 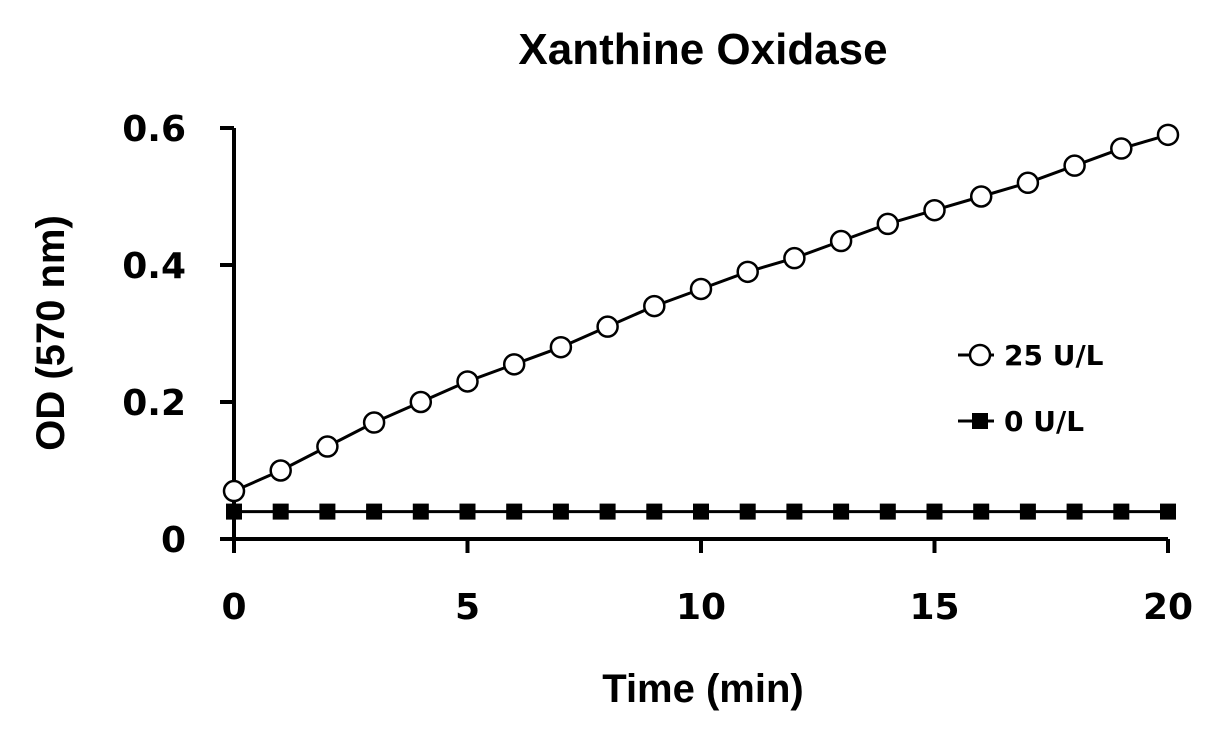 What do you see at coordinates (1054, 355) in the screenshot?
I see `legend-label: 25 U/L` at bounding box center [1054, 355].